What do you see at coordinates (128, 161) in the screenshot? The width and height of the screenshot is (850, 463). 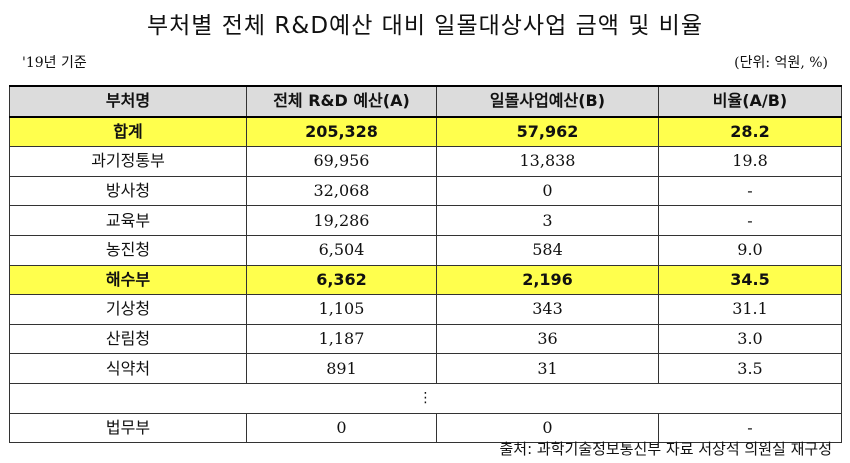 I see `ministry-cell: 과기정통부` at bounding box center [128, 161].